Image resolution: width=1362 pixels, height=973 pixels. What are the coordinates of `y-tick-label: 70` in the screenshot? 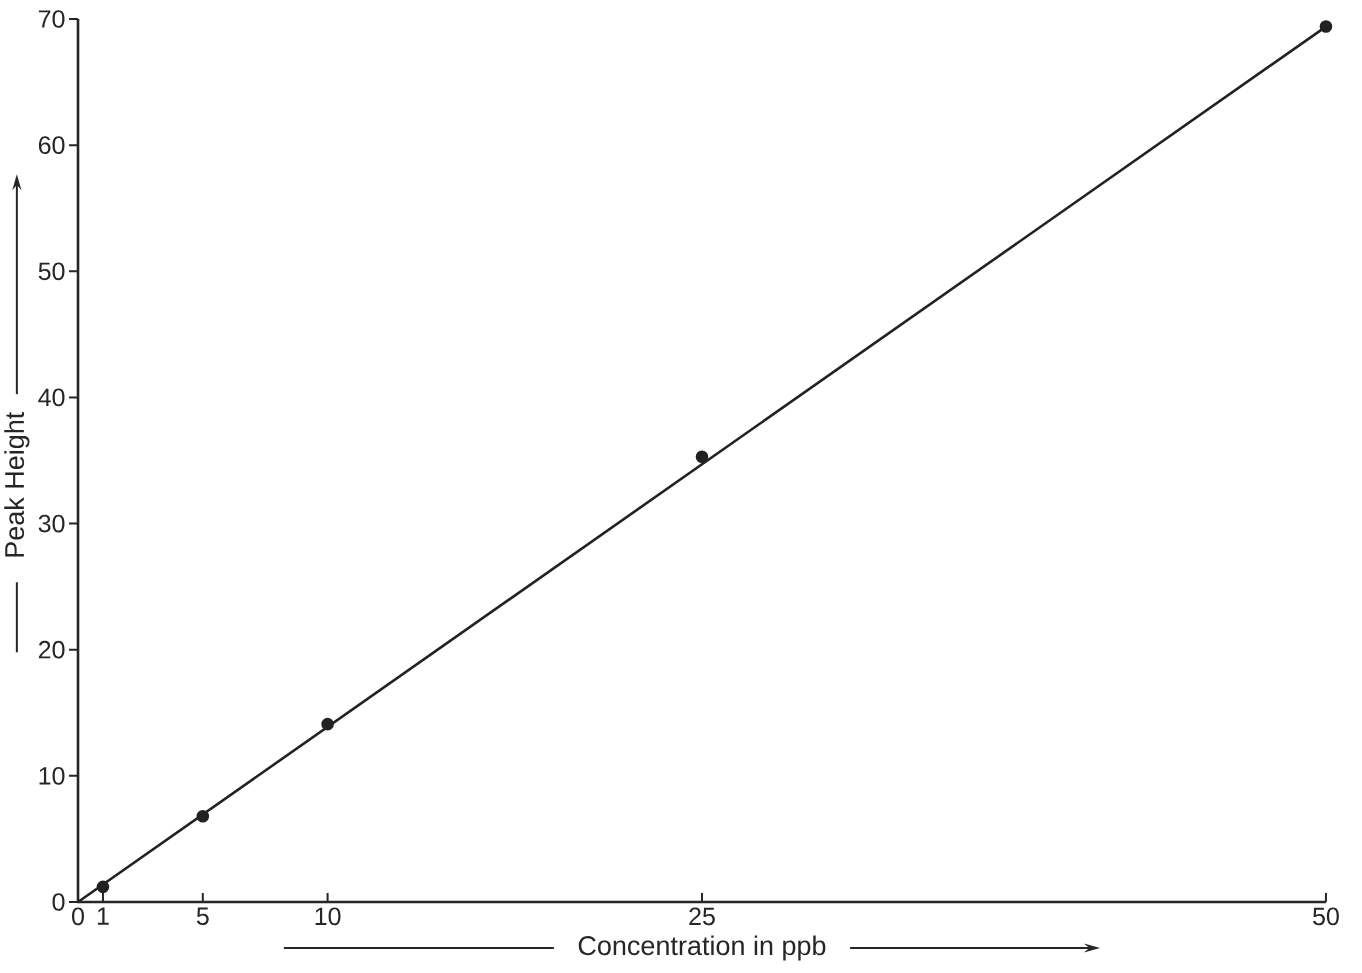 It's located at (51, 19).